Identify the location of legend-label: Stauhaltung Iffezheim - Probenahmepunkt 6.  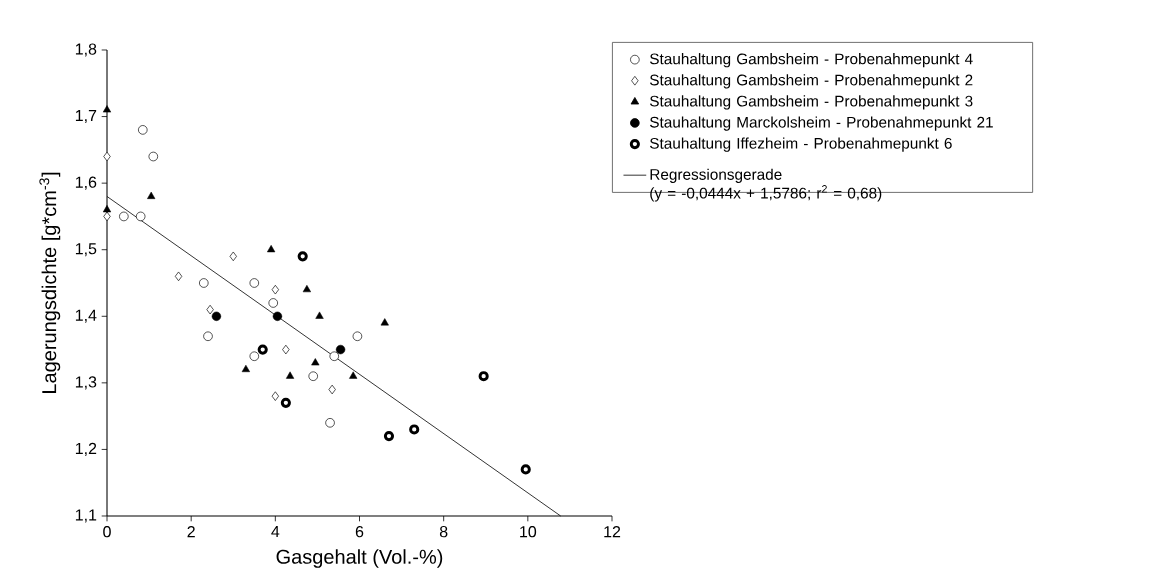
(800, 144).